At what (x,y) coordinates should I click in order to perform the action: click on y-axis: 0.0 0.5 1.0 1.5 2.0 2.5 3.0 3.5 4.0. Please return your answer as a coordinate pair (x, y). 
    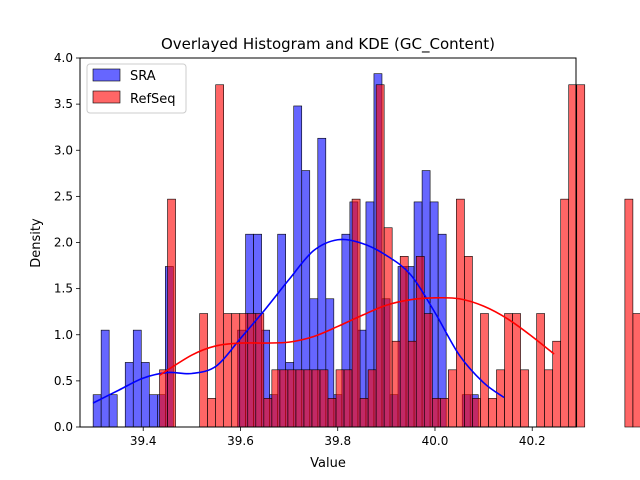
    Looking at the image, I should click on (67, 242).